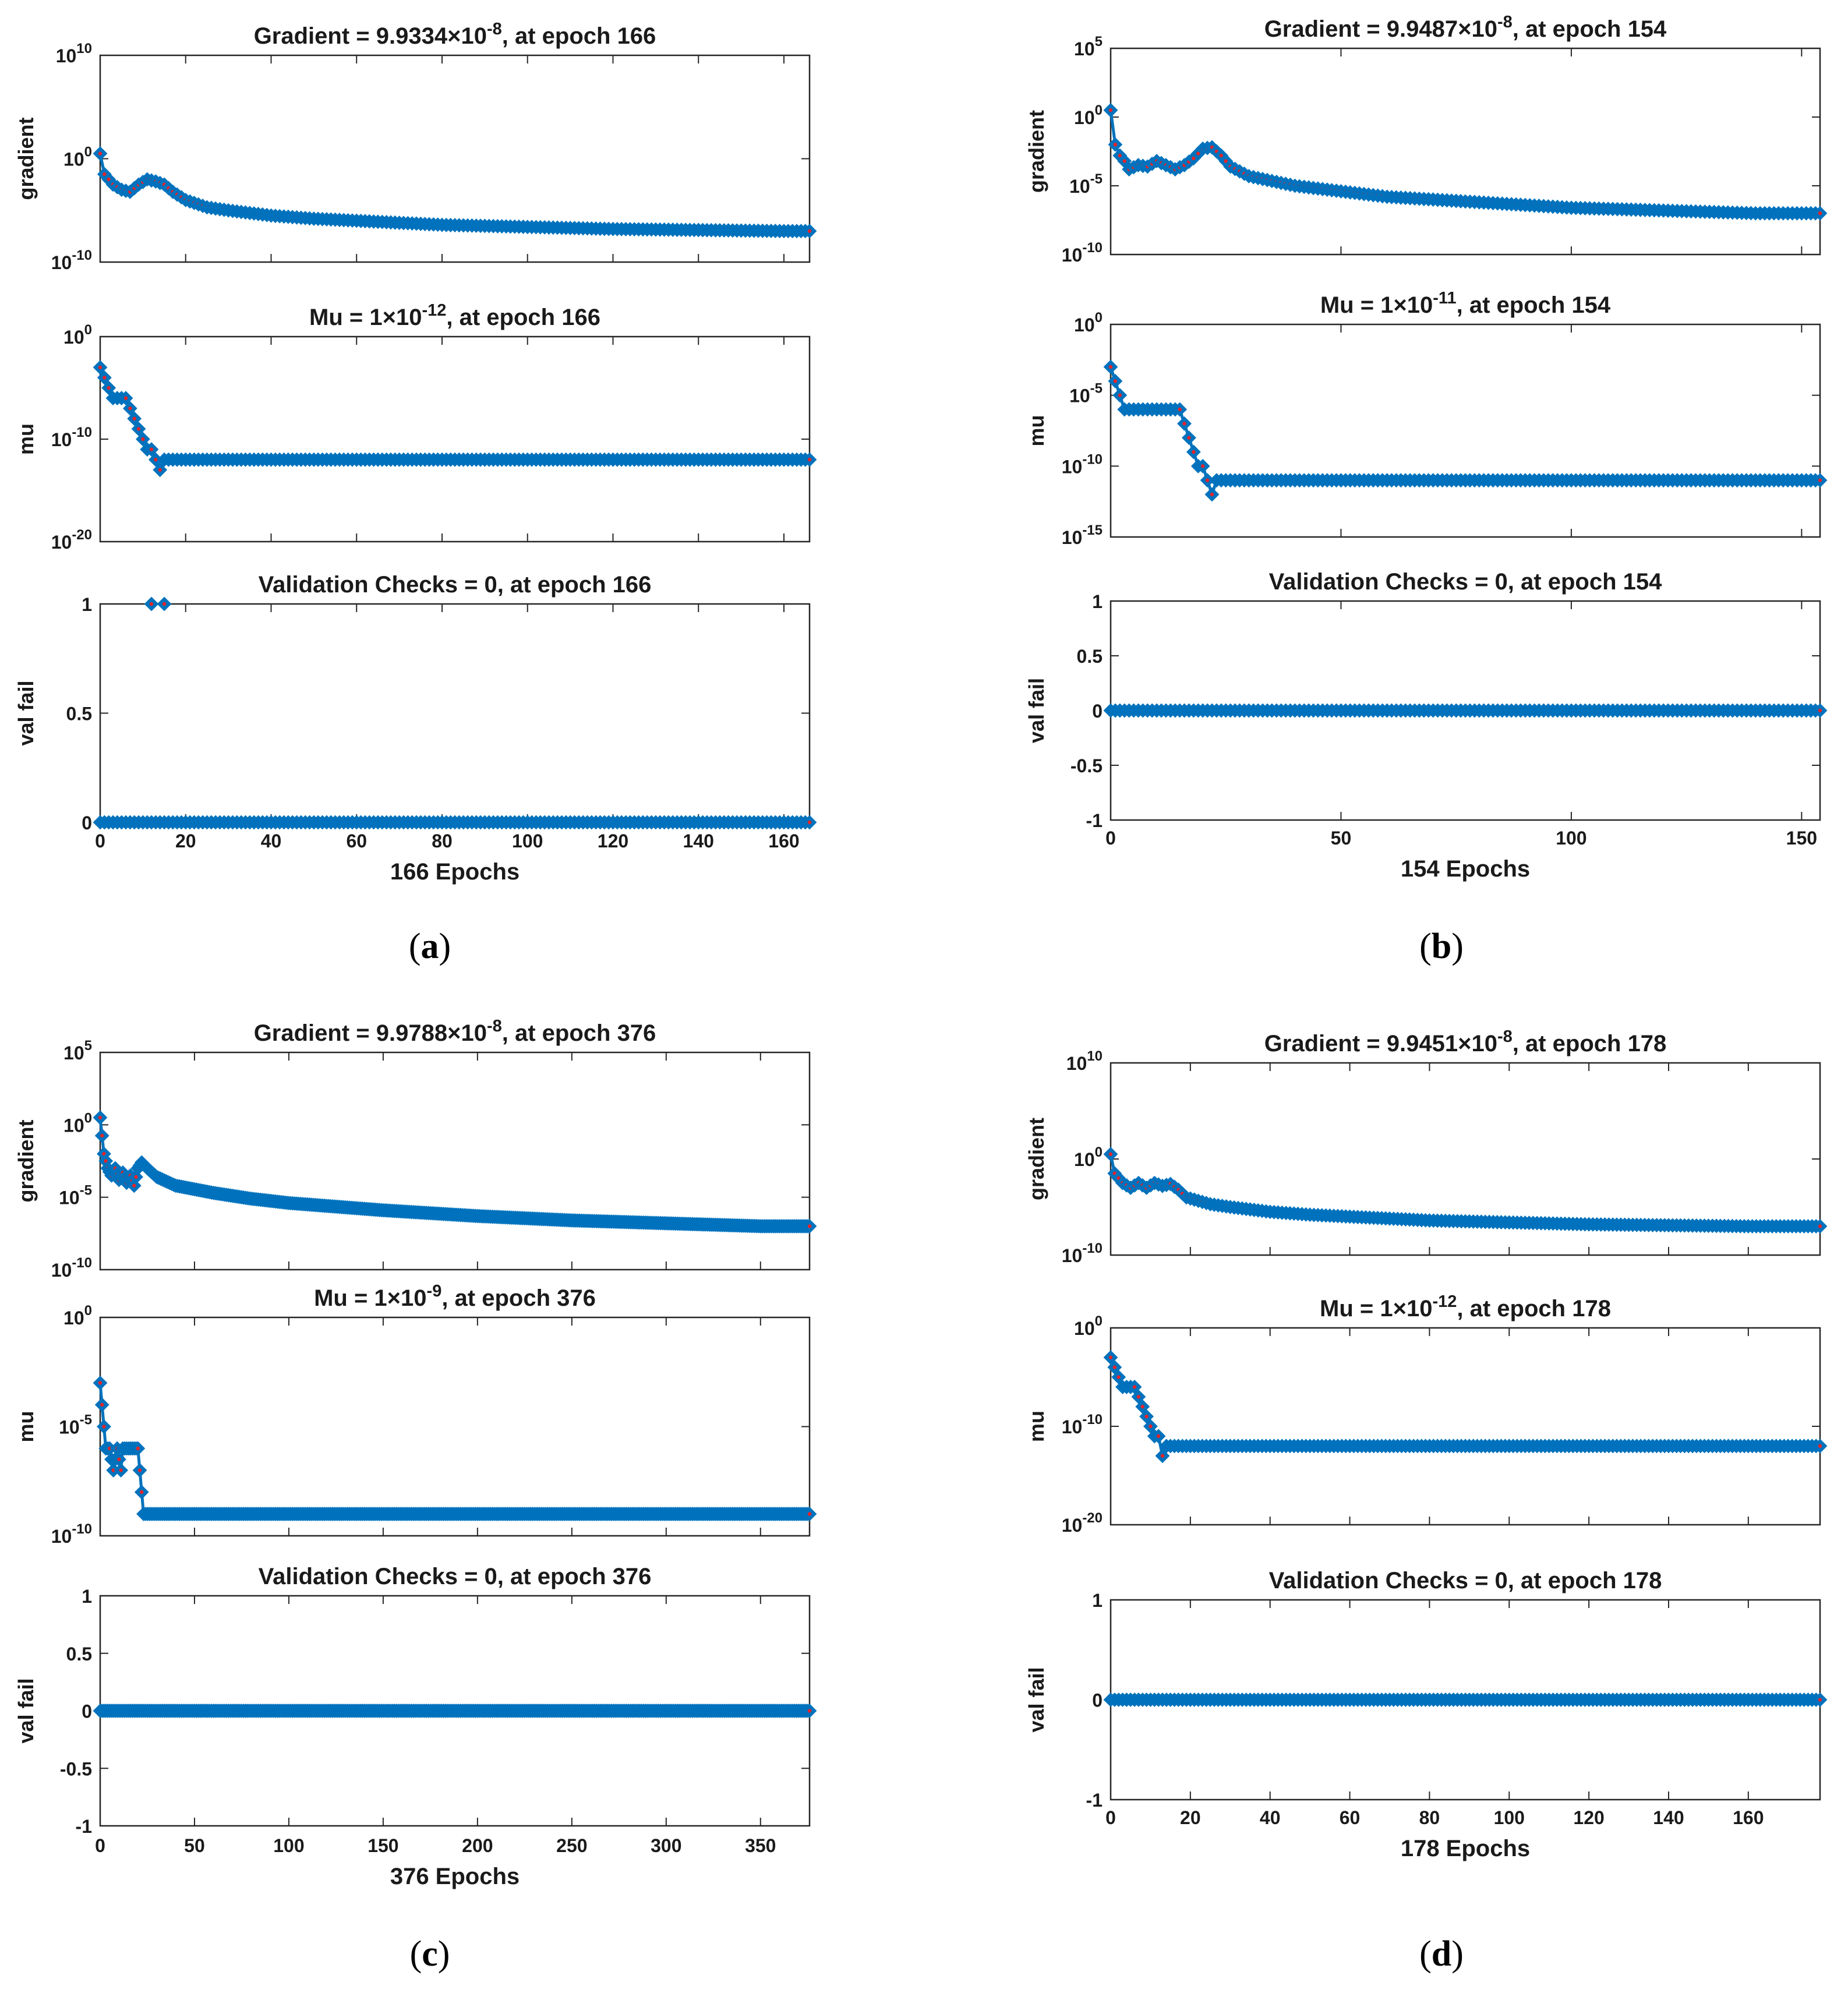 This screenshot has height=1993, width=1848. I want to click on panel-title: Validation Checks = 0, at epoch 376, so click(455, 1576).